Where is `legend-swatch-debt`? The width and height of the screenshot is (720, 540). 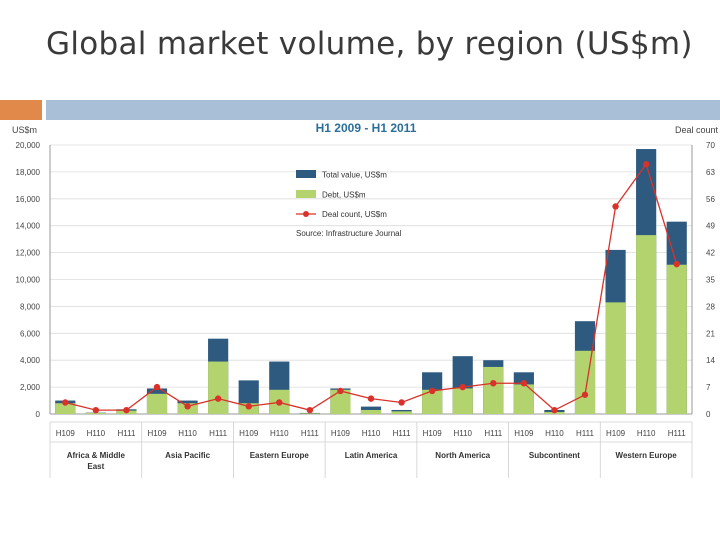
legend-swatch-debt is located at coordinates (306, 194).